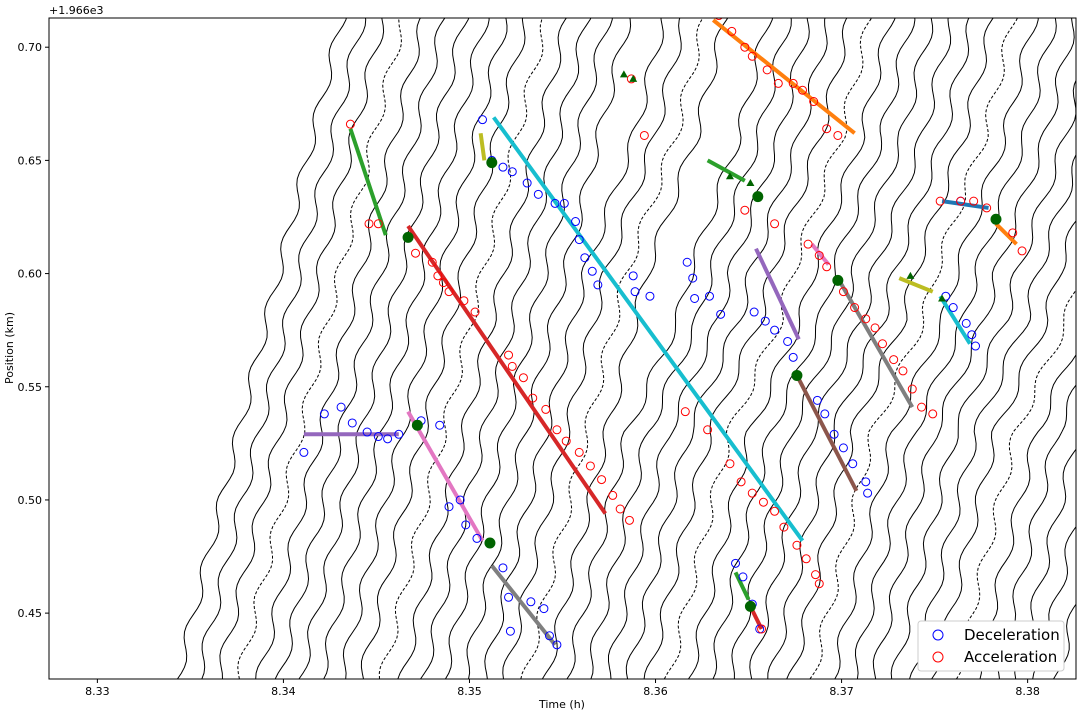 This screenshot has height=718, width=1080. Describe the element at coordinates (469, 691) in the screenshot. I see `x-tick-label: 8.35` at that location.